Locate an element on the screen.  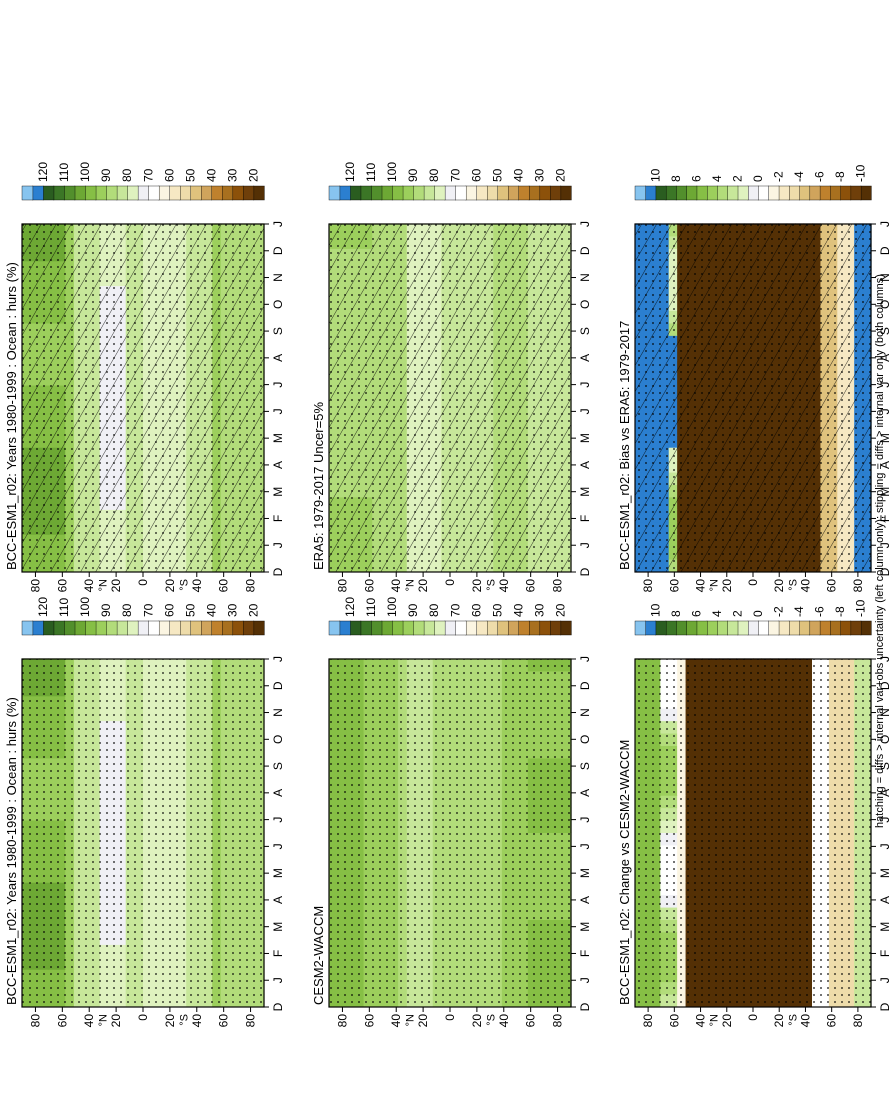
colorbar-label: 6 is located at coordinates (697, 178).